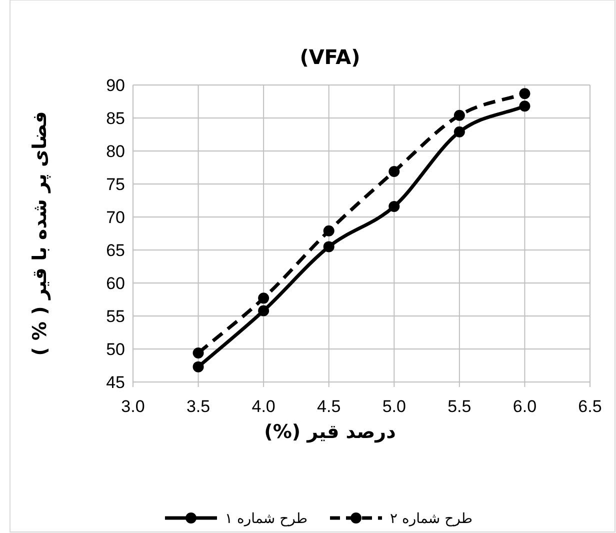 Image resolution: width=616 pixels, height=533 pixels. Describe the element at coordinates (329, 406) in the screenshot. I see `x-tick-label: 4.5` at that location.